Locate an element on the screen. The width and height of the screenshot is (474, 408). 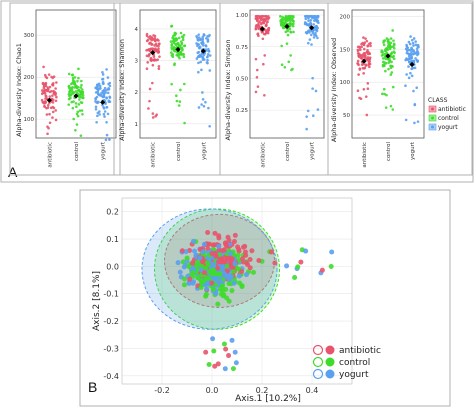
x-tick-label: yogurt is located at coordinates (413, 150).